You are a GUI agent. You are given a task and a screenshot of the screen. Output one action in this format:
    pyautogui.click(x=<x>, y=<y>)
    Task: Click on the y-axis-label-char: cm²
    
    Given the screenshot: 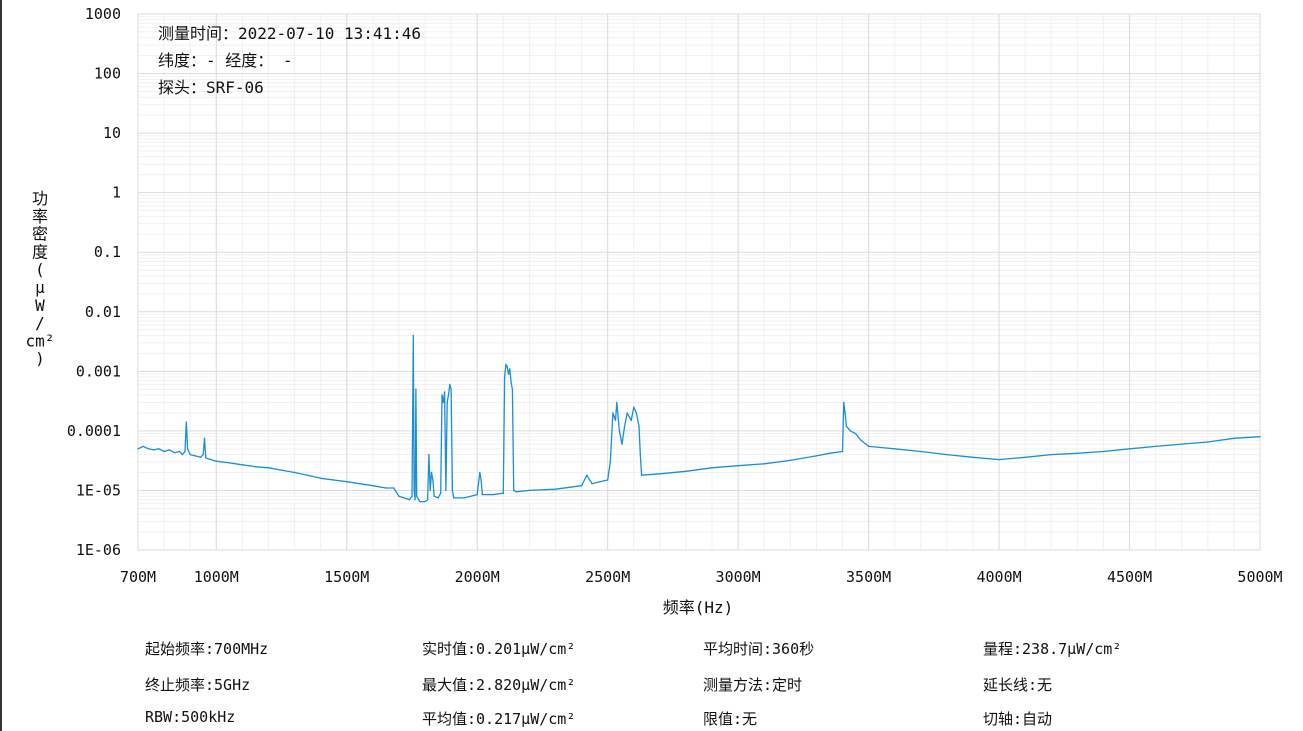 What is the action you would take?
    pyautogui.click(x=40, y=340)
    